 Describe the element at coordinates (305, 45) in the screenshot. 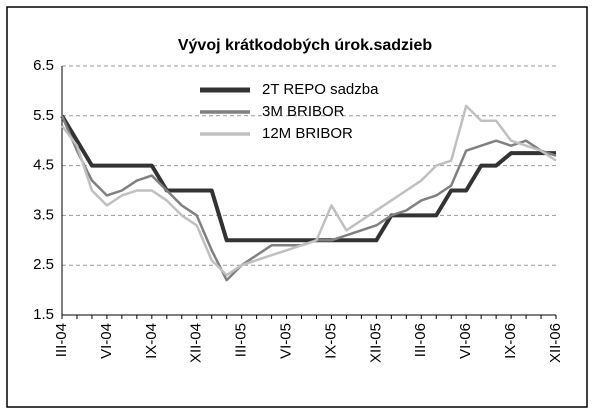

I see `chart-title: Vývoj krátkodobých úrok.sadzieb` at that location.